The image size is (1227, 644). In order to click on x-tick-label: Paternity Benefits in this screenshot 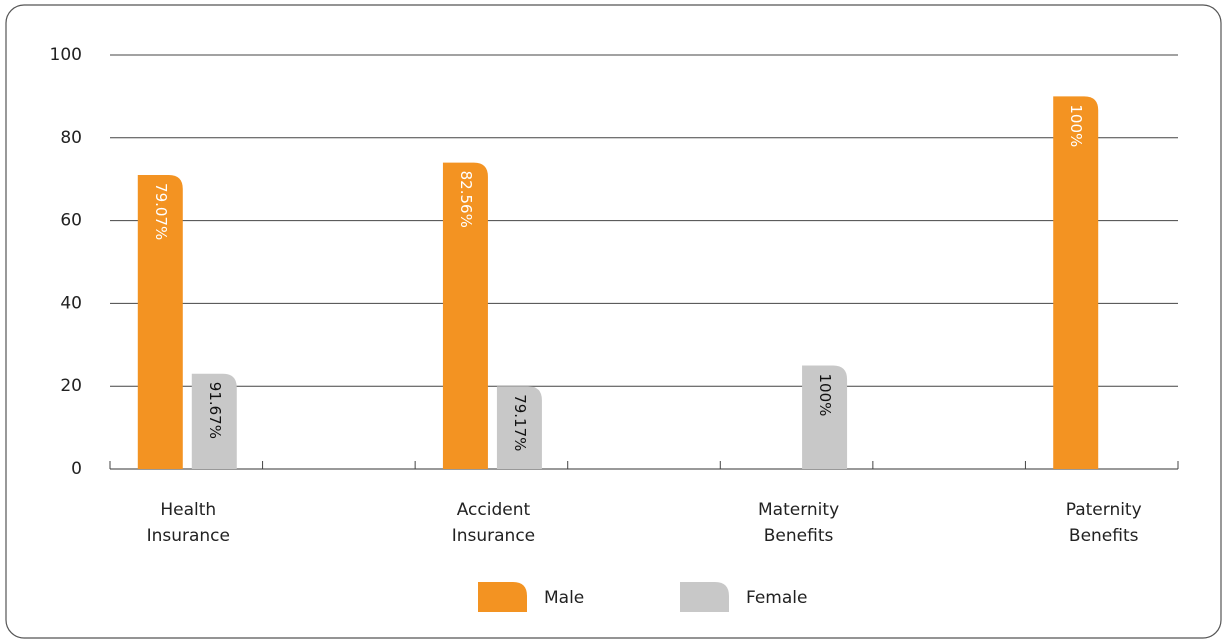, I will do `click(1103, 523)`.